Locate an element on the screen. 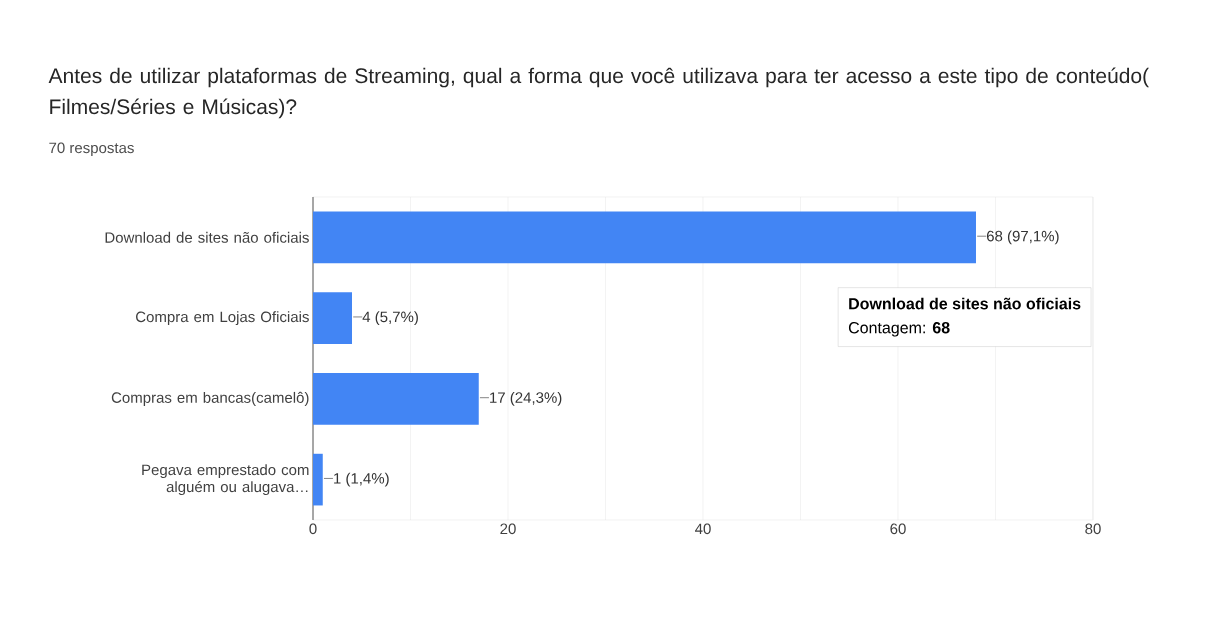 The image size is (1205, 629). x-tick-label: 0 is located at coordinates (313, 529).